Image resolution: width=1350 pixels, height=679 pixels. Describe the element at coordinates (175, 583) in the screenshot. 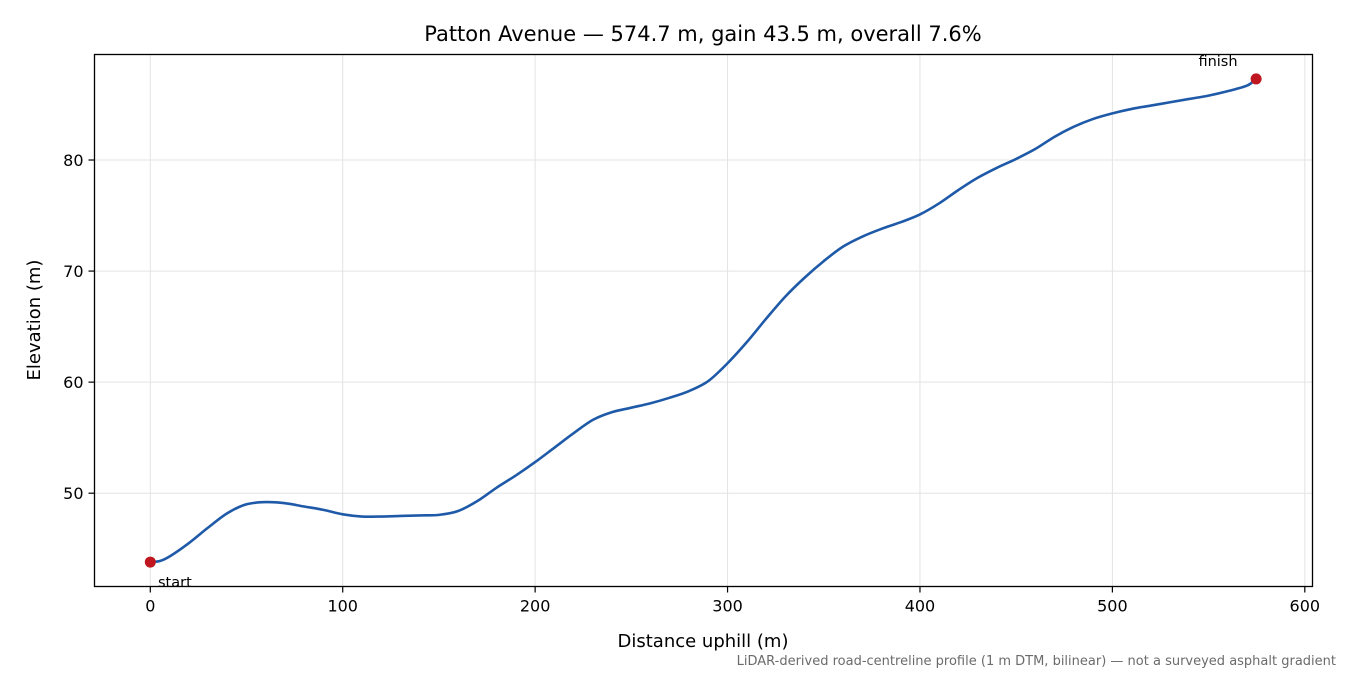

I see `start-annotation: start` at that location.